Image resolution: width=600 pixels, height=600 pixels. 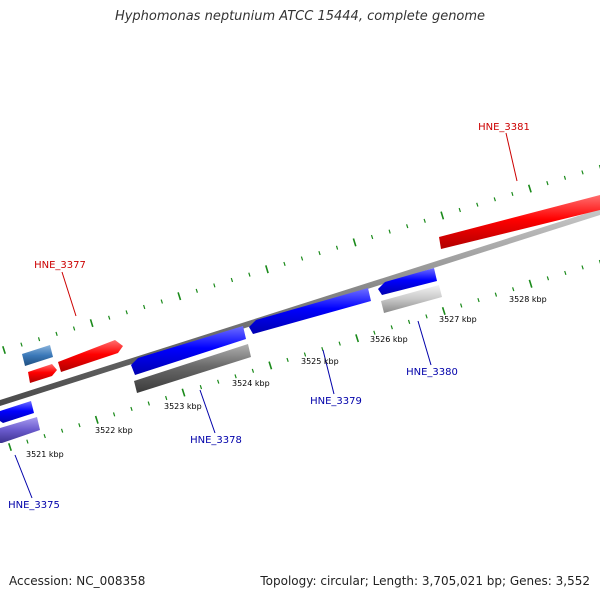 I want to click on scale-label: 3527 kbp, so click(x=458, y=319).